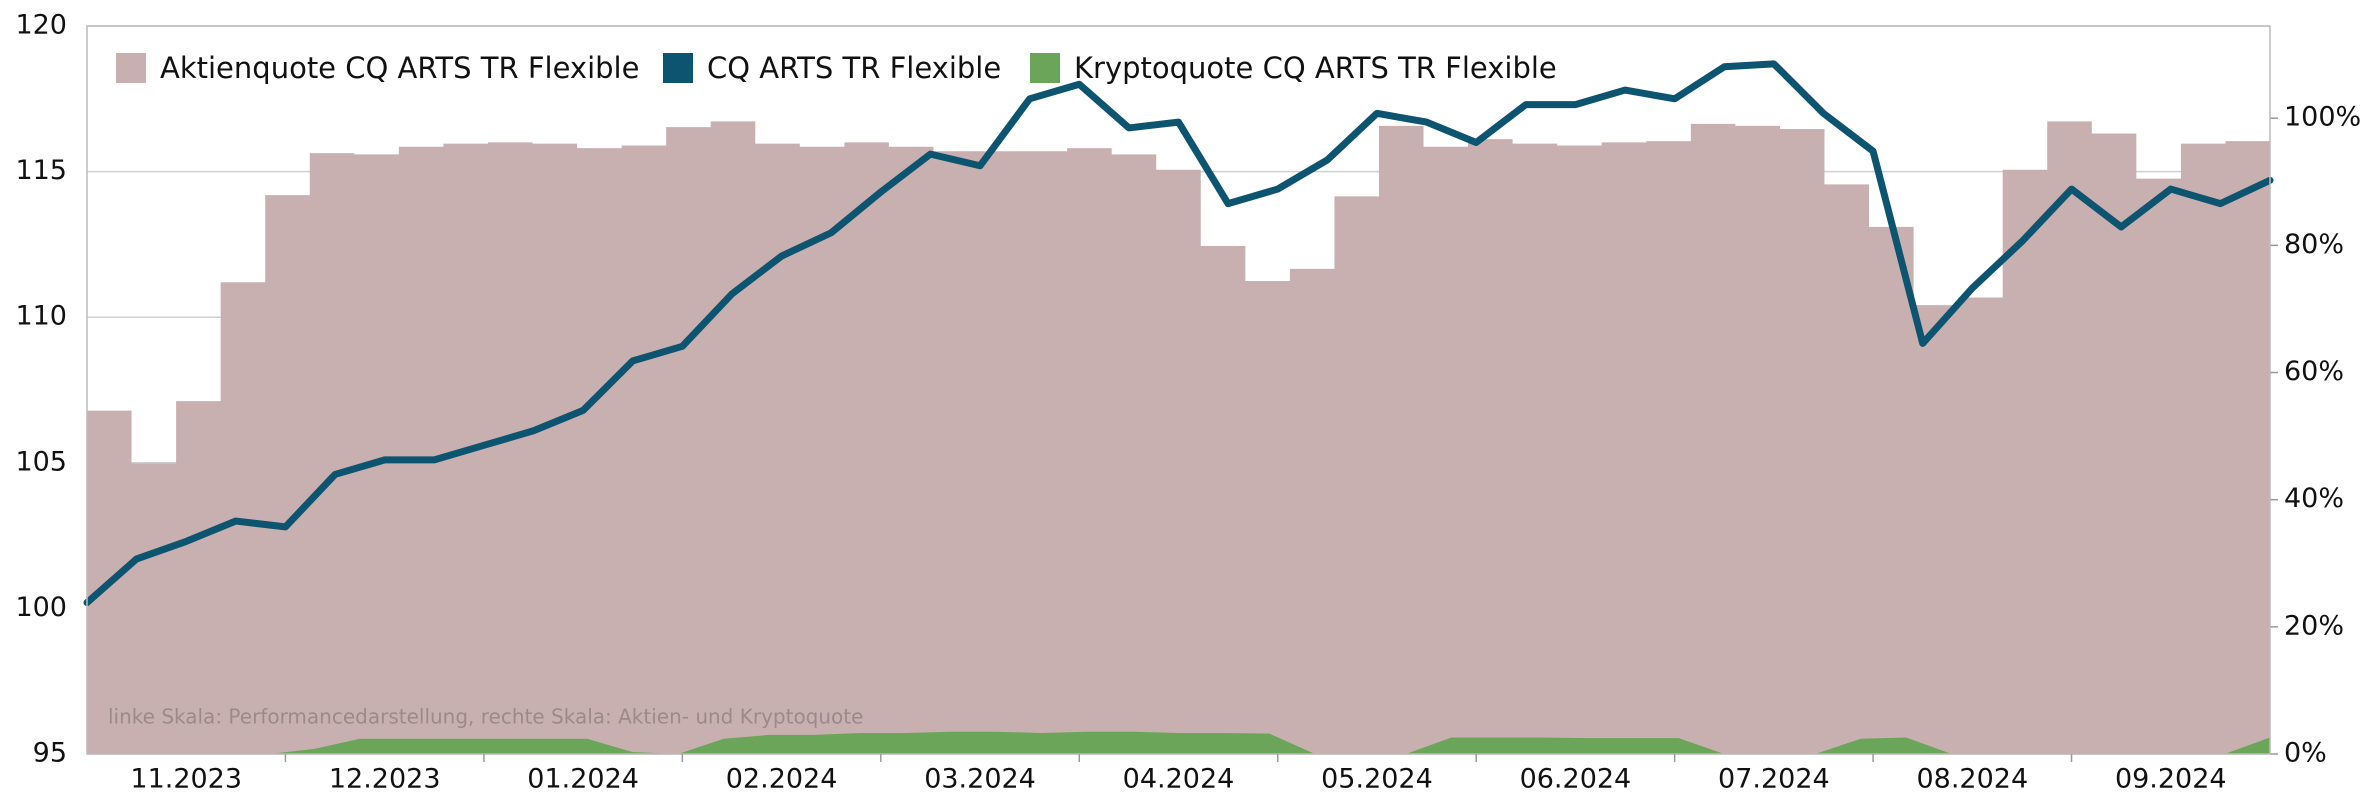 Image resolution: width=2364 pixels, height=794 pixels. I want to click on x-tick-label: 12.2023, so click(385, 779).